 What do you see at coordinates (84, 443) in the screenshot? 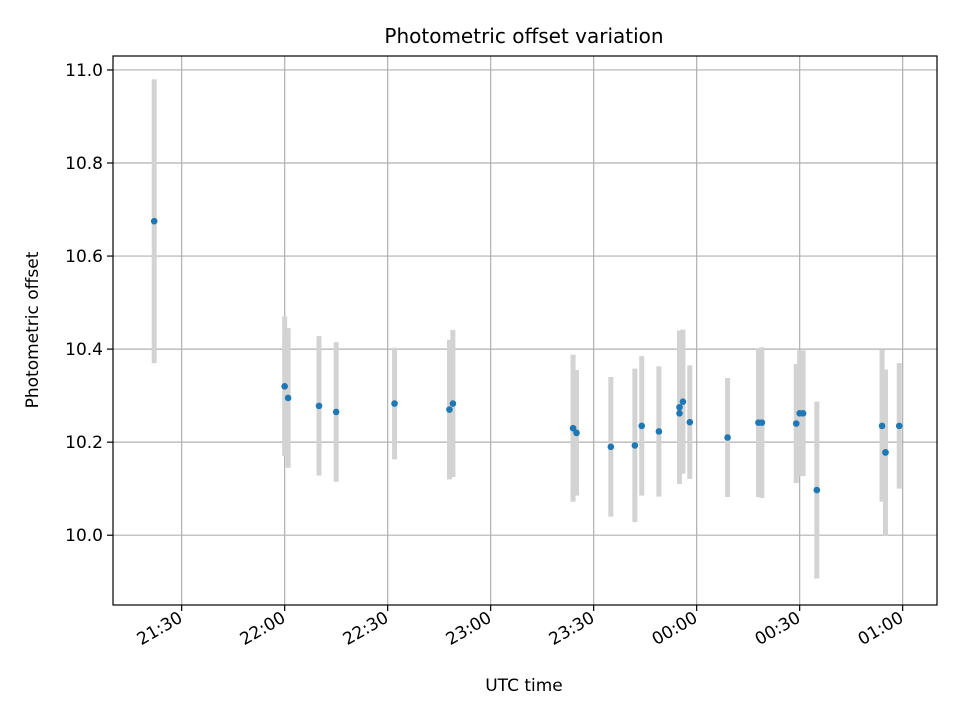
I see `y-tick-label: 10.2` at bounding box center [84, 443].